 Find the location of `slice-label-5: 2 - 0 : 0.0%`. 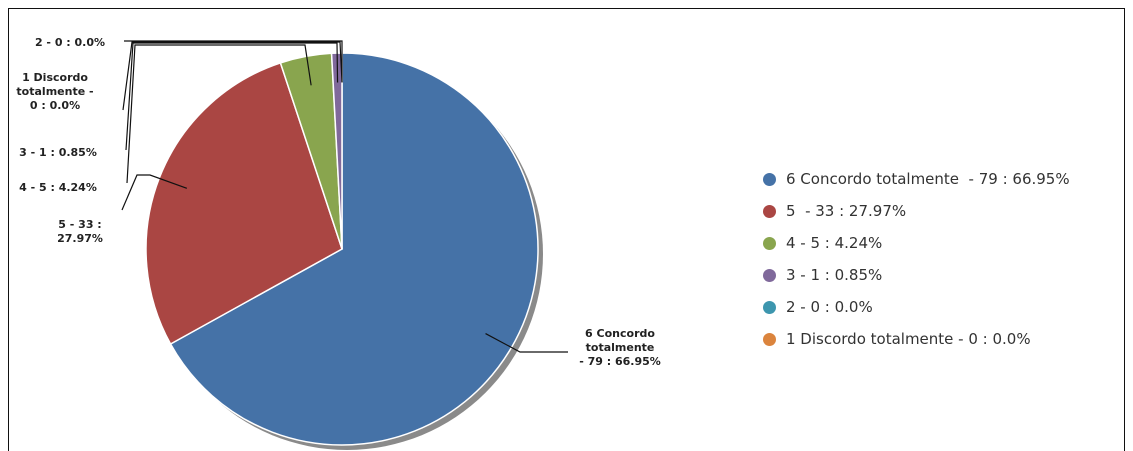

slice-label-5: 2 - 0 : 0.0% is located at coordinates (70, 42).